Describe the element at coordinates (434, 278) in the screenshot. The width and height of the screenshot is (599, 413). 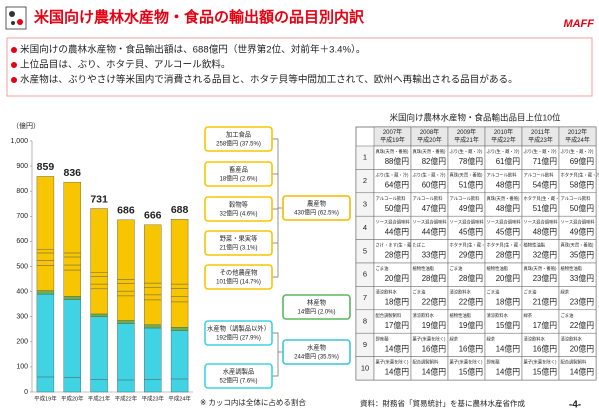
I see `table-value: 28億円` at that location.